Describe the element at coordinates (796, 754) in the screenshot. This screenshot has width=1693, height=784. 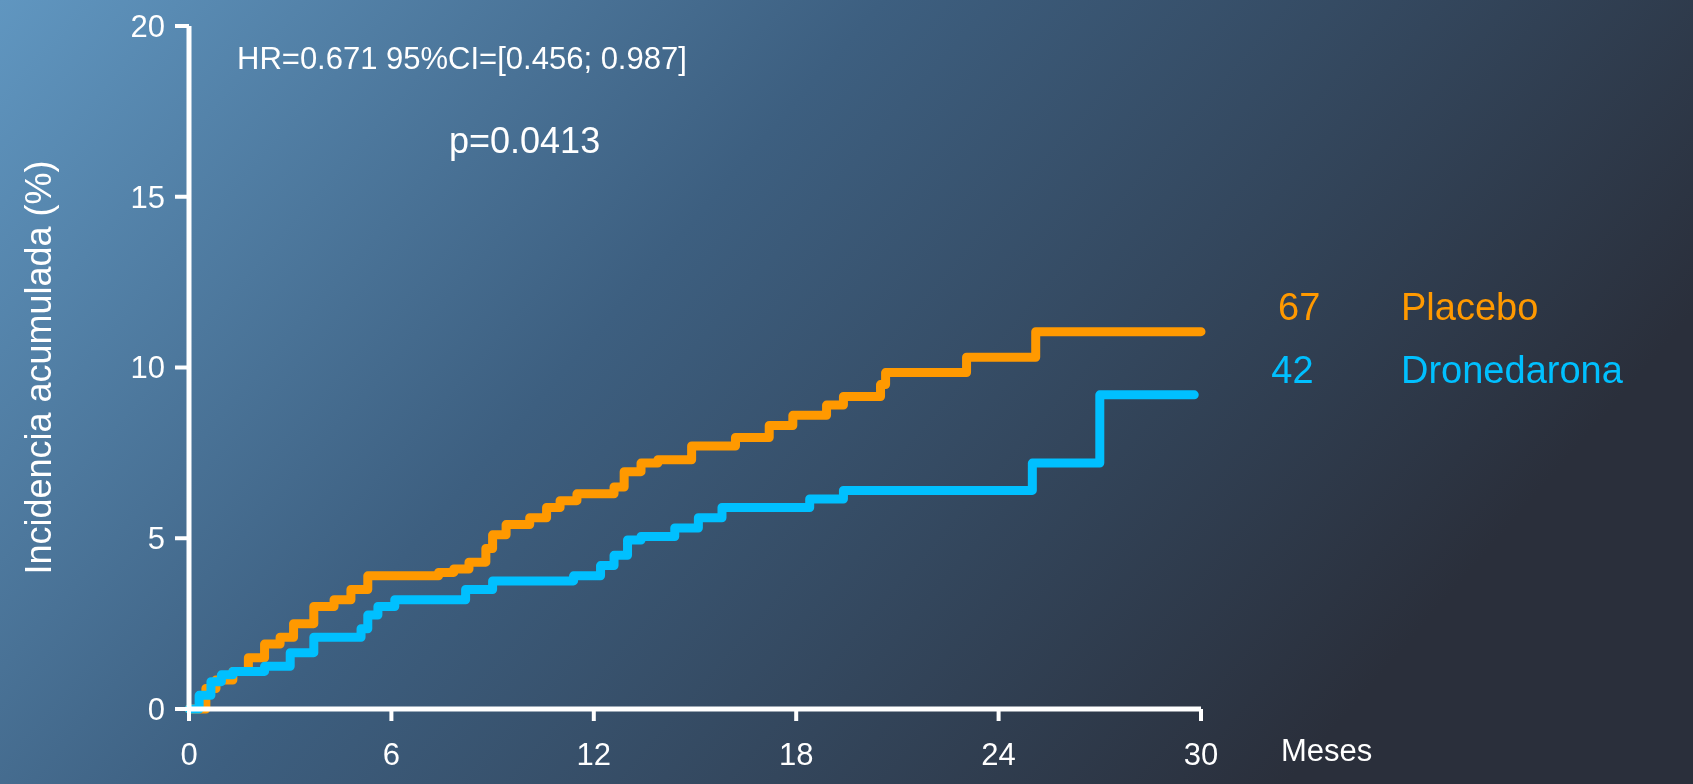
I see `x-tick-label: 18` at that location.